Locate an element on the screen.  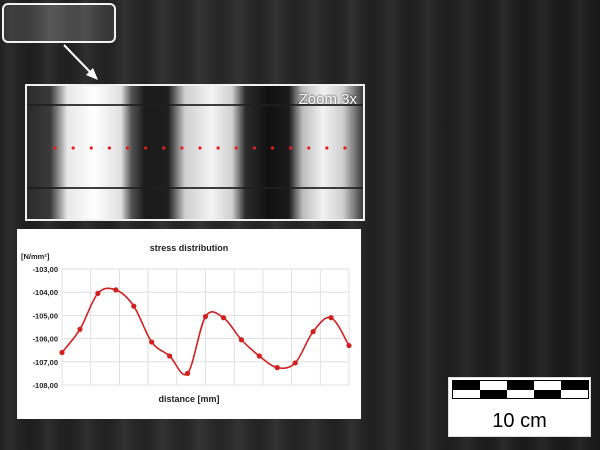
zoom-measurement-dots is located at coordinates (200, 148).